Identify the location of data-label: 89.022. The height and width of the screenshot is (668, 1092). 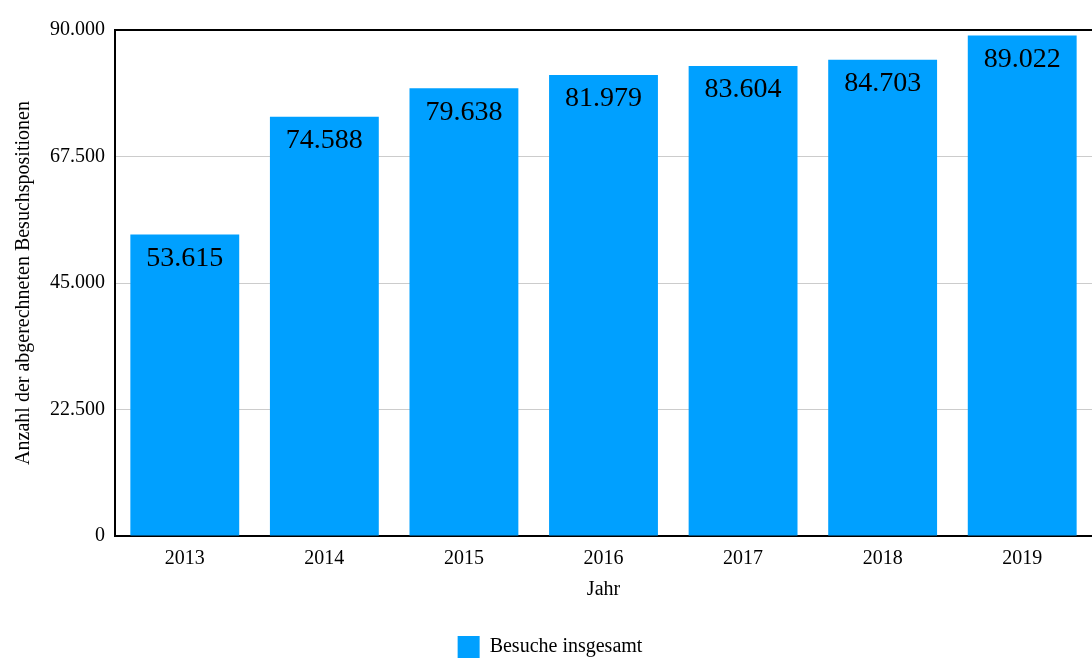
(1022, 57).